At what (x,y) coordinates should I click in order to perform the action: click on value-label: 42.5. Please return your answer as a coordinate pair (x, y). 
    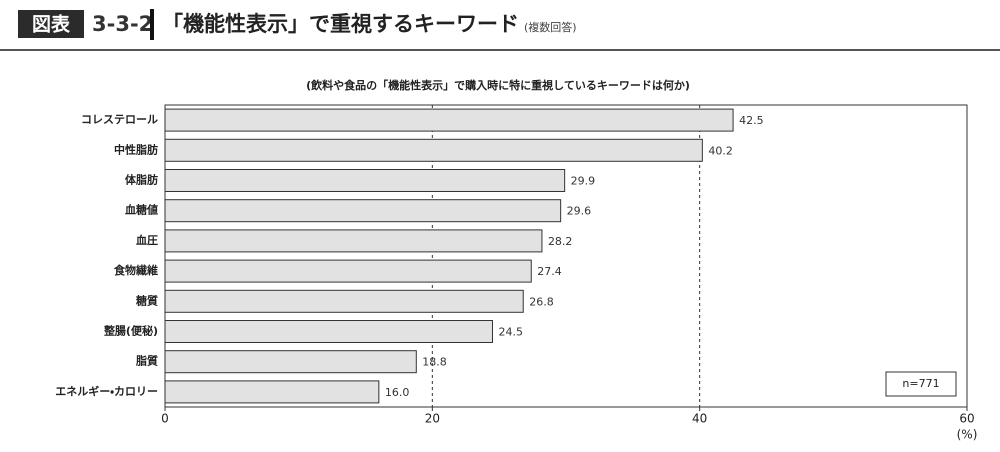
    Looking at the image, I should click on (751, 120).